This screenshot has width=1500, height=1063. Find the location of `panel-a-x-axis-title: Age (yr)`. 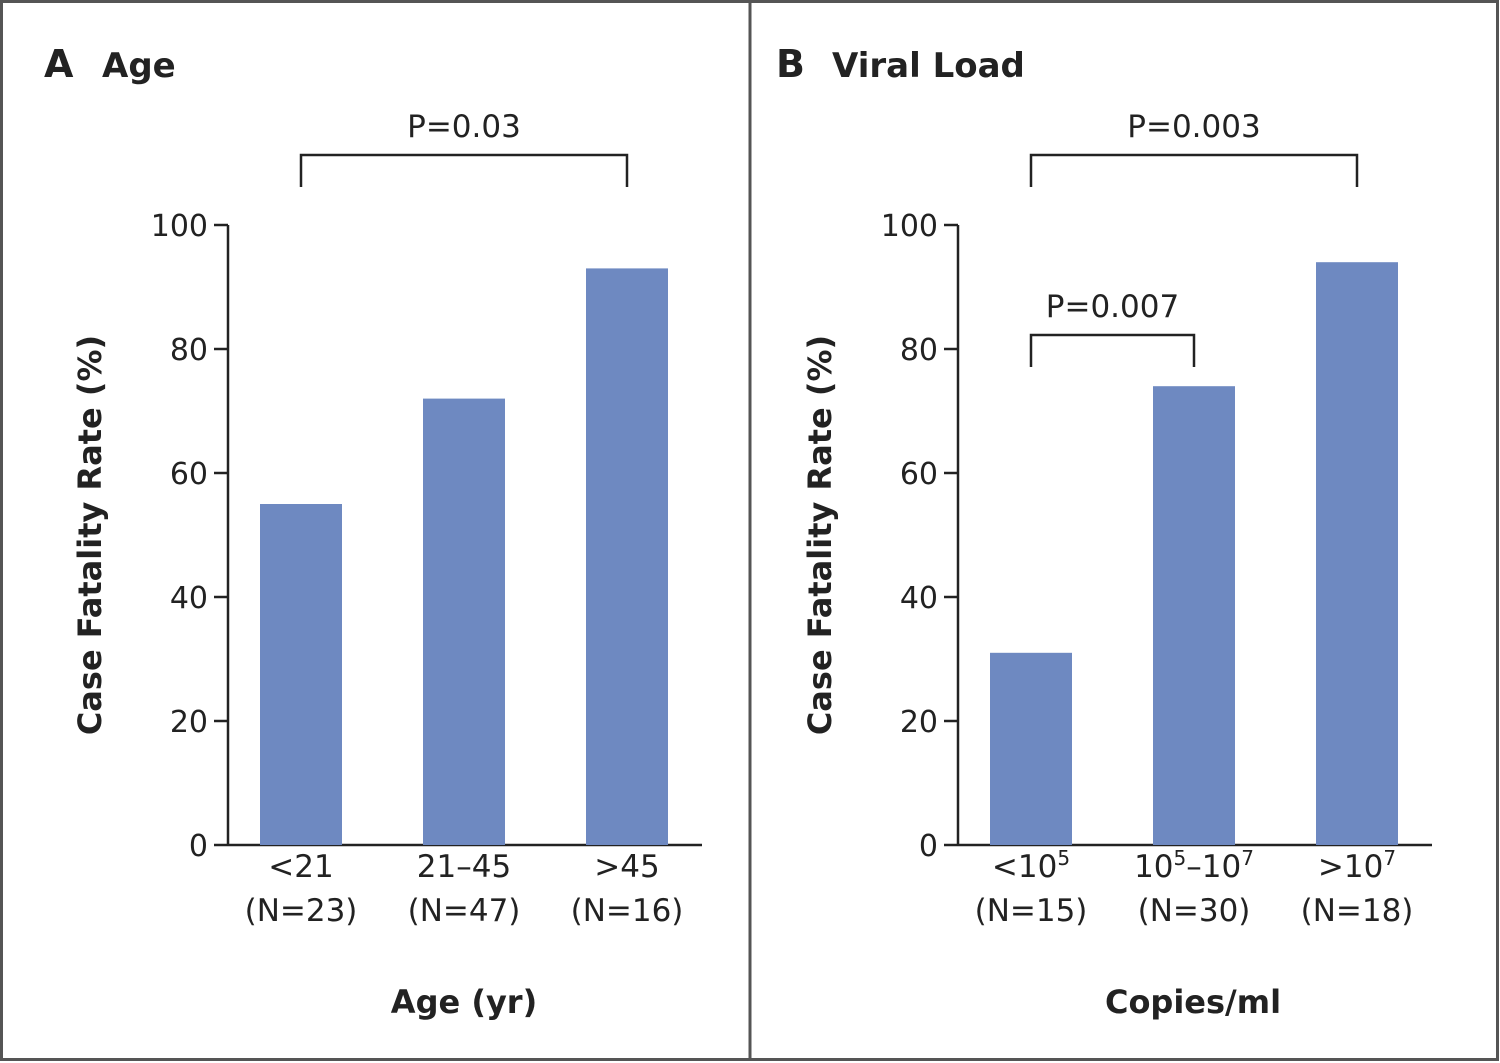

panel-a-x-axis-title: Age (yr) is located at coordinates (464, 1002).